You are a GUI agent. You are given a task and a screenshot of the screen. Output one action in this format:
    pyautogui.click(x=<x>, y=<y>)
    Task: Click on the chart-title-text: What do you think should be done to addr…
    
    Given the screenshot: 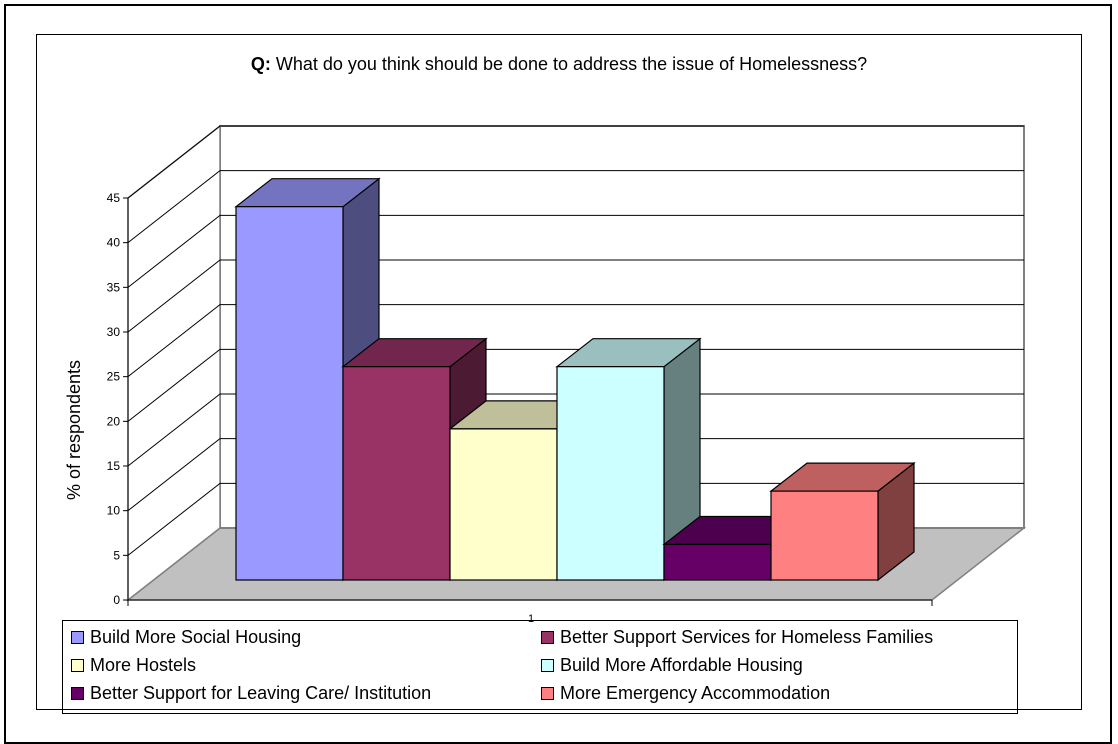 What is the action you would take?
    pyautogui.click(x=571, y=64)
    